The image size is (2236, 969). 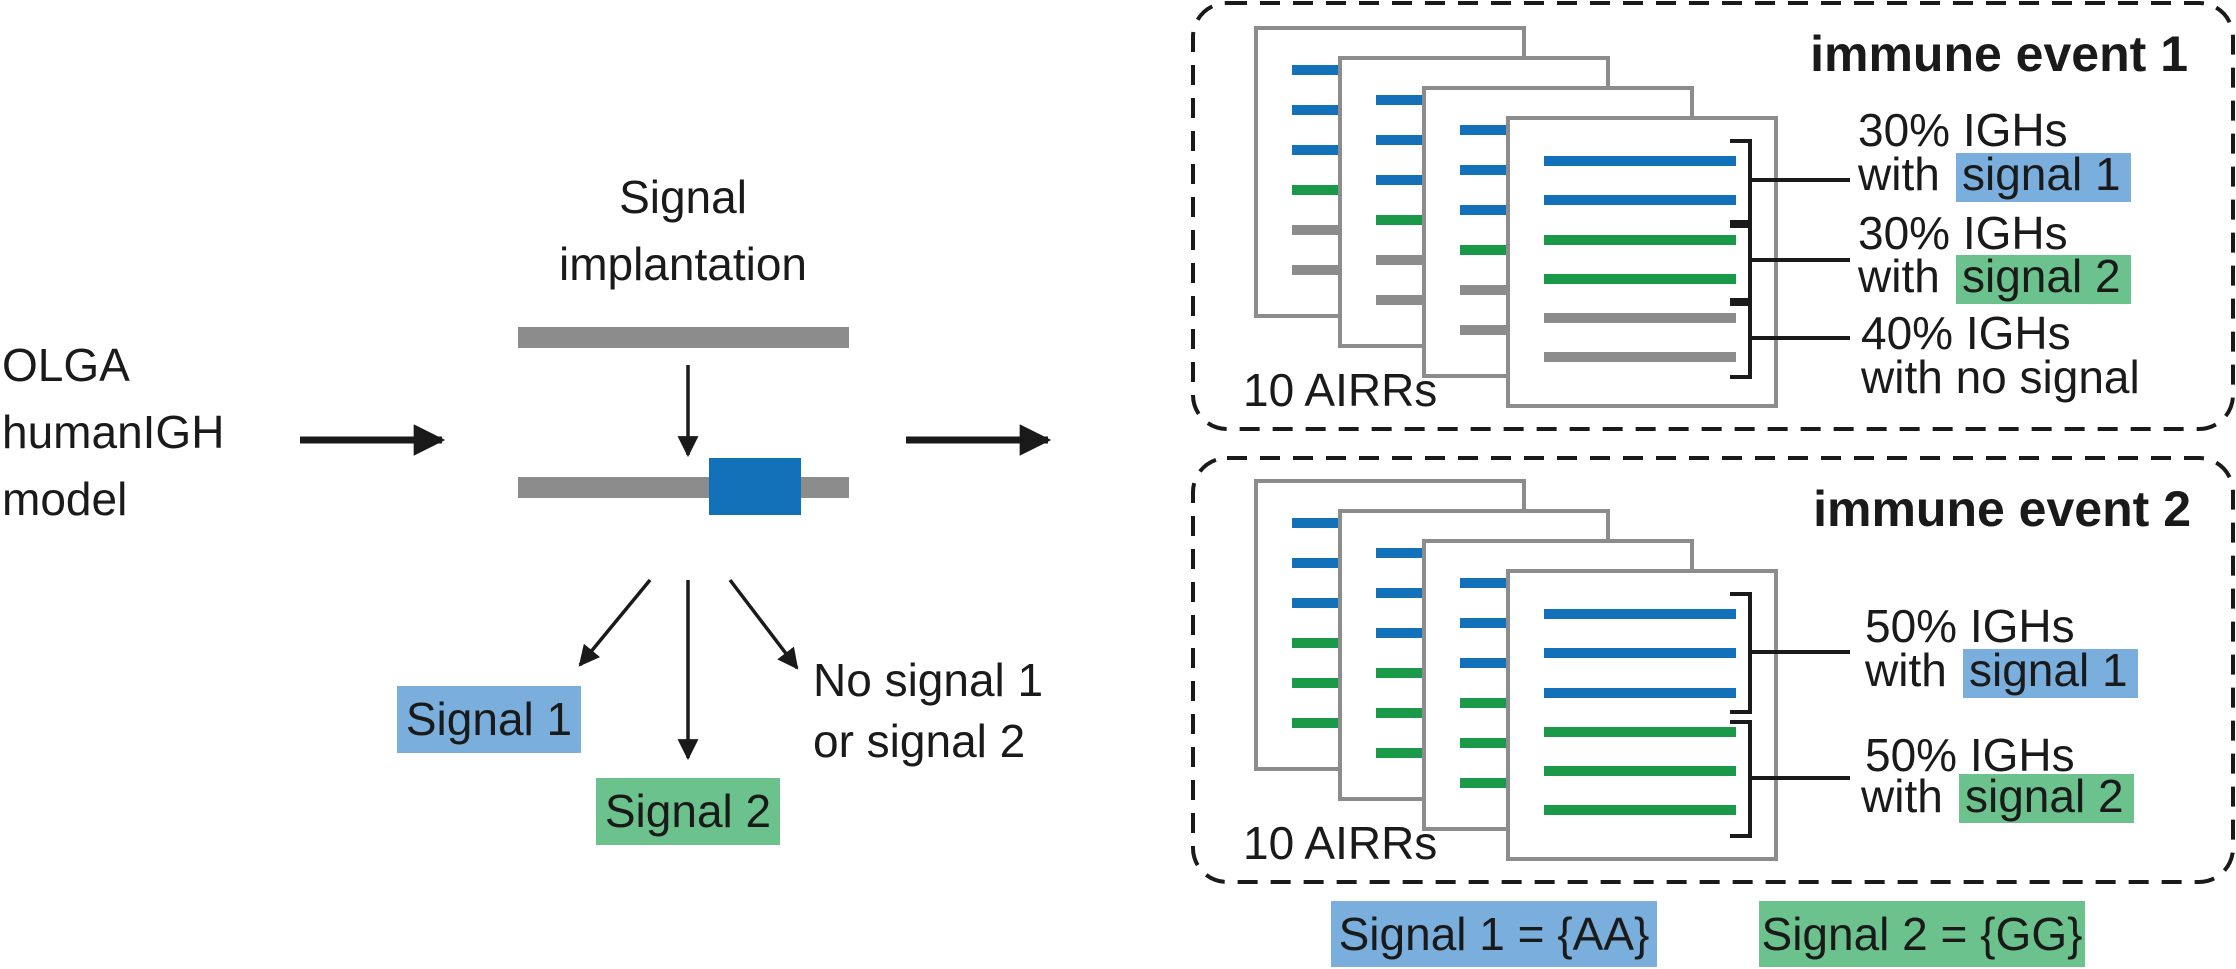 What do you see at coordinates (683, 337) in the screenshot?
I see `sequence-bar` at bounding box center [683, 337].